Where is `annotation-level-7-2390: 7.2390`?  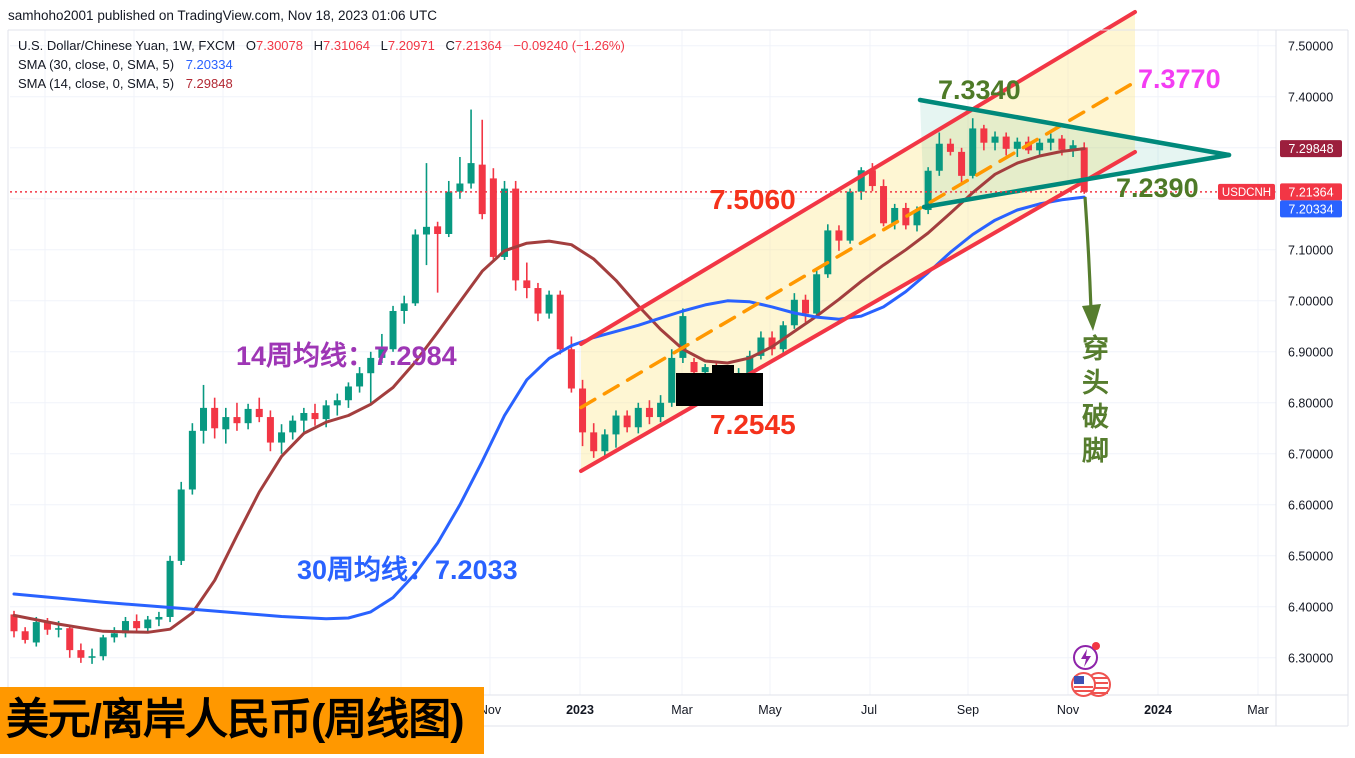 annotation-level-7-2390: 7.2390 is located at coordinates (1157, 188).